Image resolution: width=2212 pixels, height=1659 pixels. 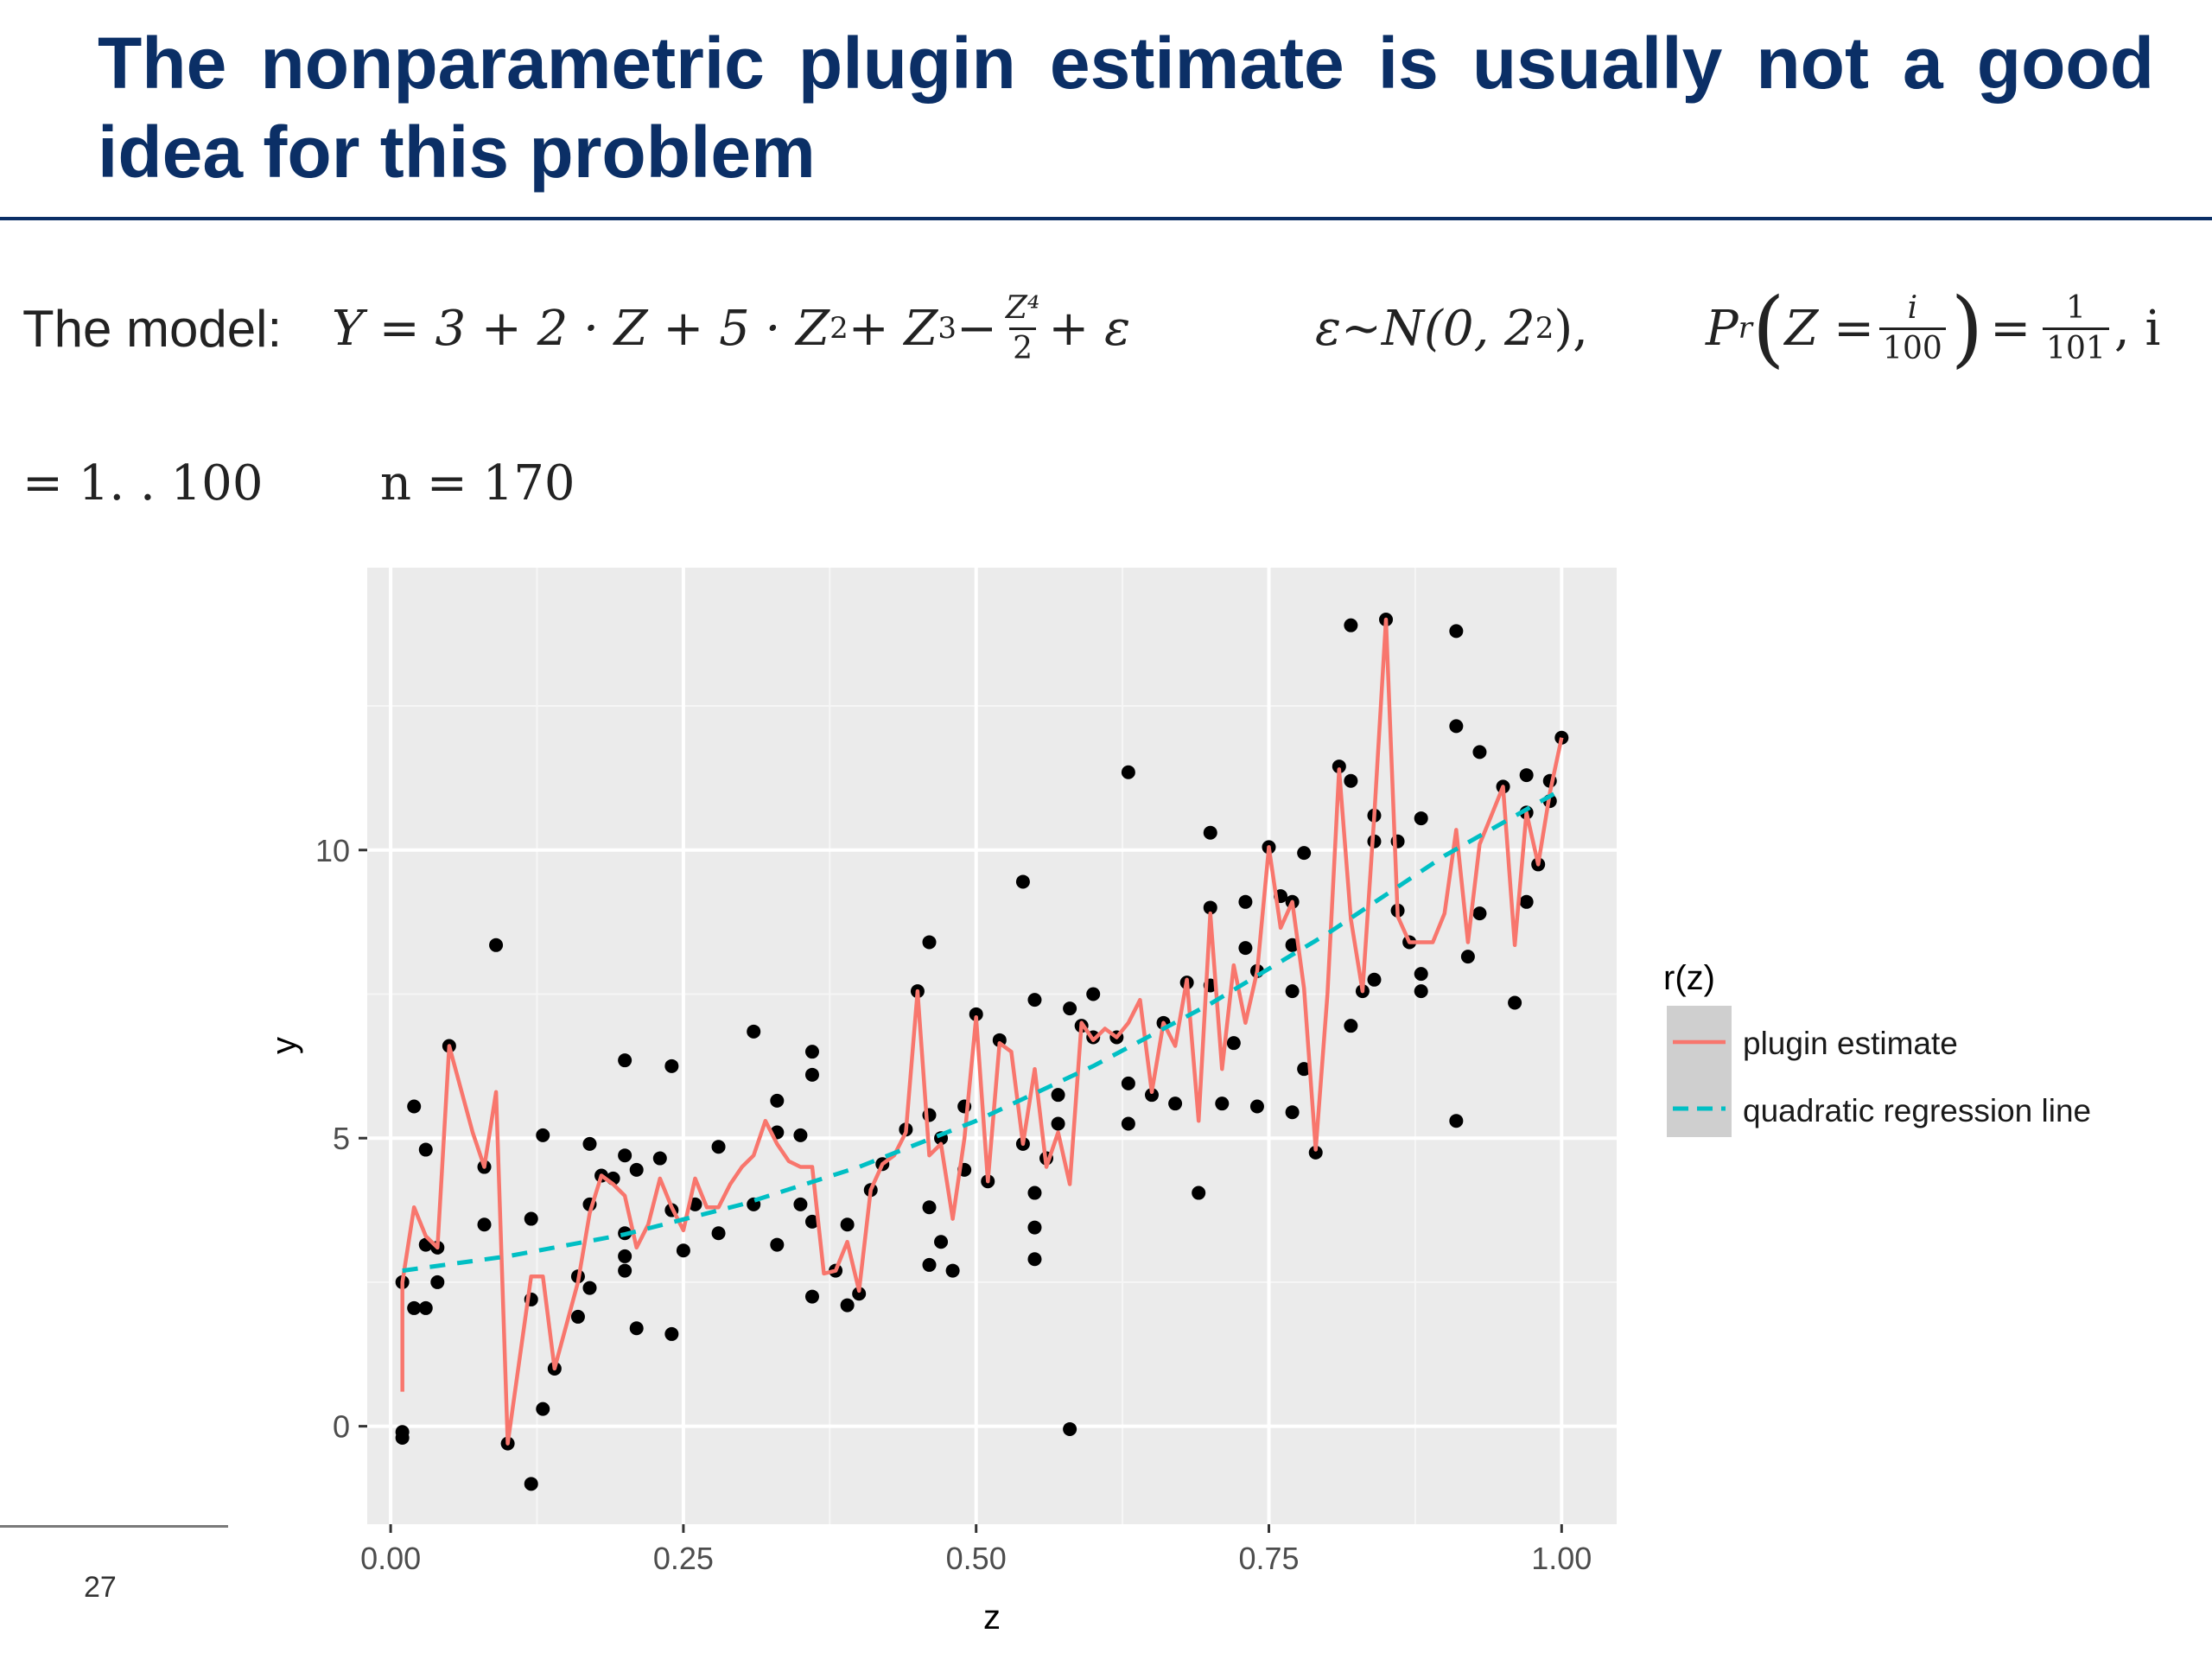 What do you see at coordinates (947, 328) in the screenshot?
I see `eq-exp3: 3` at bounding box center [947, 328].